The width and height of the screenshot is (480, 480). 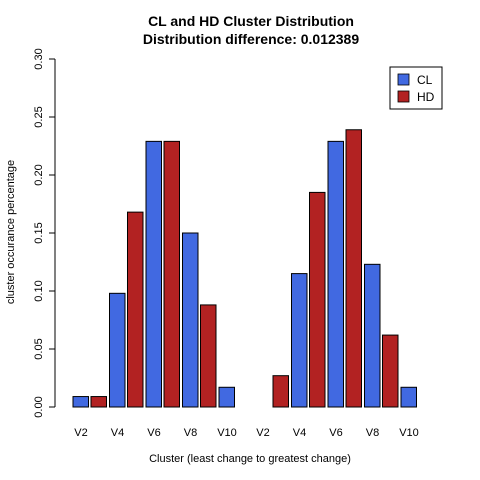 What do you see at coordinates (251, 39) in the screenshot?
I see `chart-subtitle: Distribution difference: 0.012389` at bounding box center [251, 39].